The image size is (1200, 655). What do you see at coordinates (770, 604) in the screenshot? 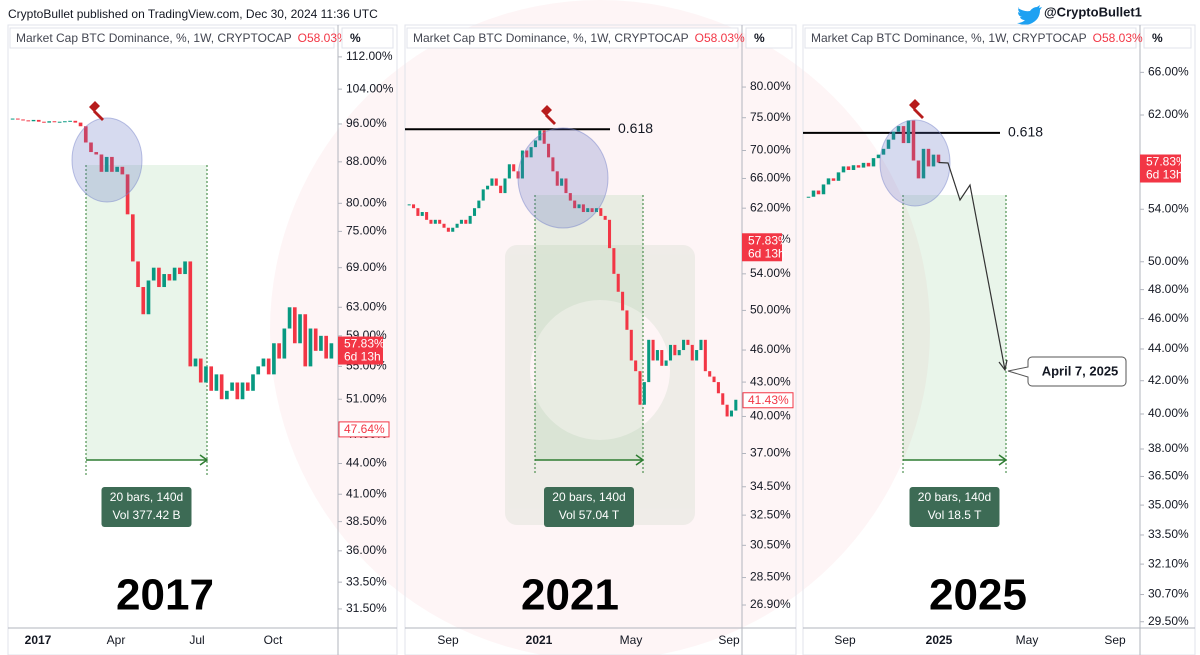
I see `y-tick-label: 26.90%` at bounding box center [770, 604].